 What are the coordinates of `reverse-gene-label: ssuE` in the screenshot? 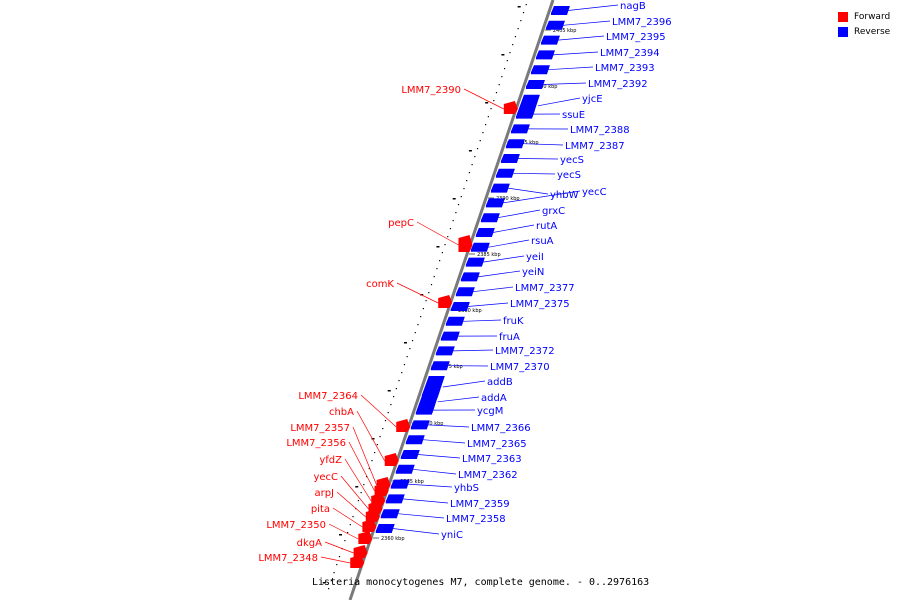 It's located at (573, 115).